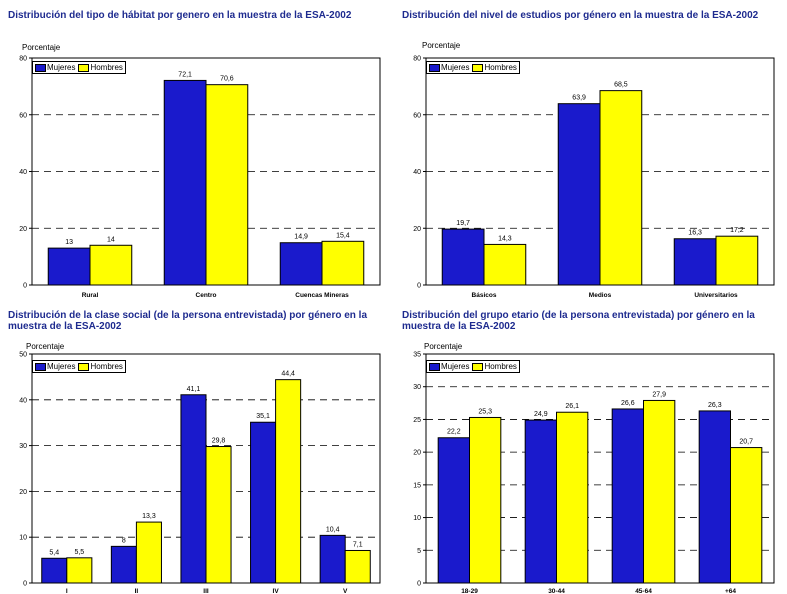 Image resolution: width=787 pixels, height=594 pixels. What do you see at coordinates (25, 286) in the screenshot?
I see `y-tick-label: 0` at bounding box center [25, 286].